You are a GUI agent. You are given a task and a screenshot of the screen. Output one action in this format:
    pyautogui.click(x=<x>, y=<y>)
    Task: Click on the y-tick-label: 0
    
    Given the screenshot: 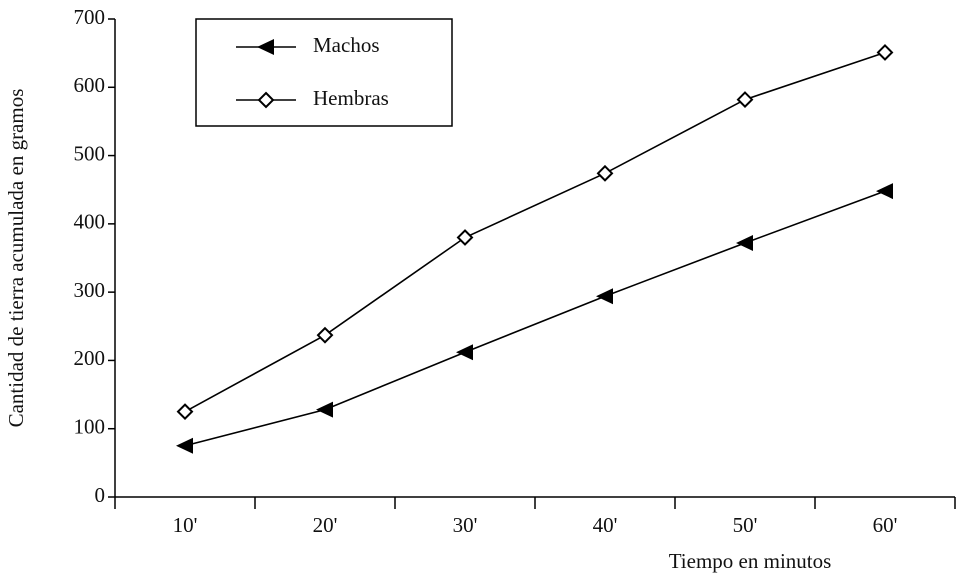 What is the action you would take?
    pyautogui.click(x=100, y=495)
    